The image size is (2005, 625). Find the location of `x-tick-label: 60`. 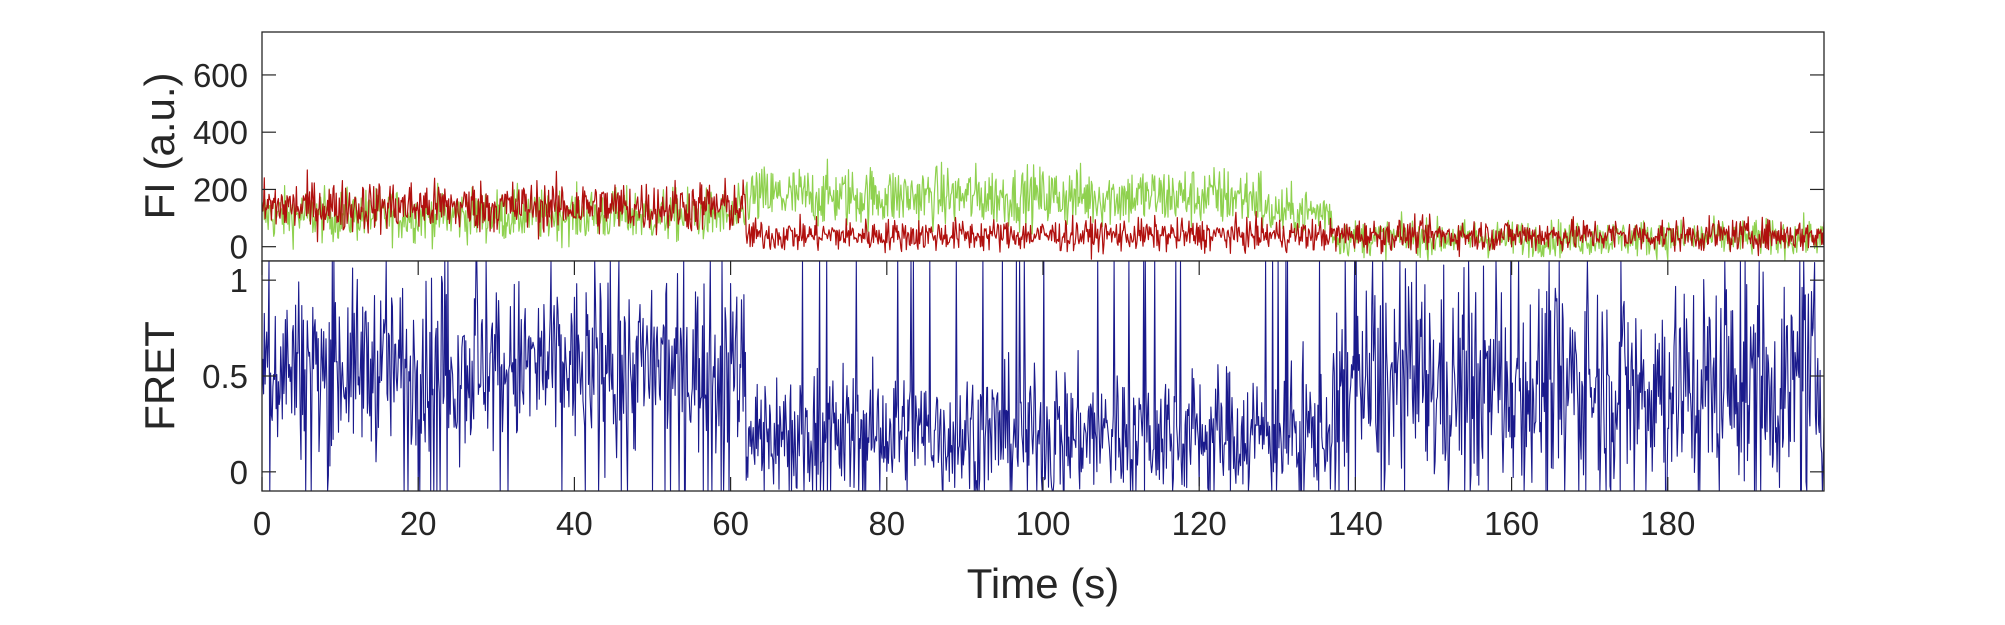

x-tick-label: 60 is located at coordinates (730, 523).